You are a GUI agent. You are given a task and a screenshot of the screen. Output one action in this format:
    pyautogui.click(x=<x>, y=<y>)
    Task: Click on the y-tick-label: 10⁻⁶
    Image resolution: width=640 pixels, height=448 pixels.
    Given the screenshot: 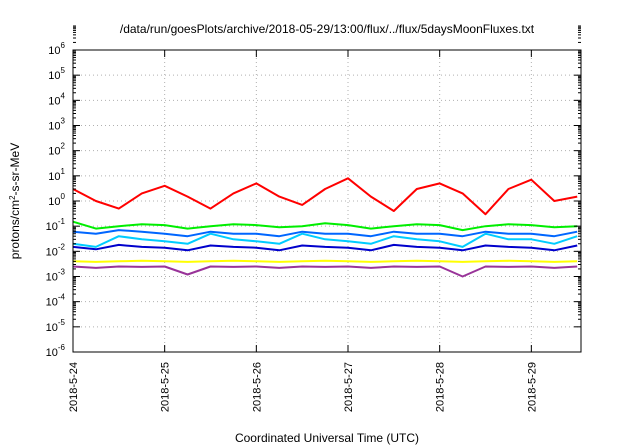 What is the action you would take?
    pyautogui.click(x=56, y=351)
    